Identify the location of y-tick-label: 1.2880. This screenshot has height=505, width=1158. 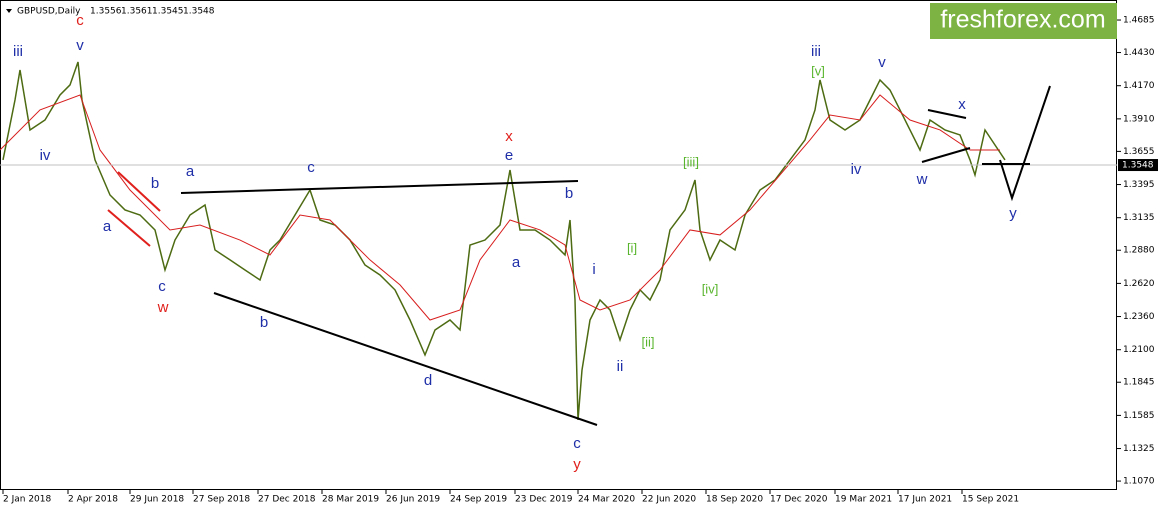
(1139, 251).